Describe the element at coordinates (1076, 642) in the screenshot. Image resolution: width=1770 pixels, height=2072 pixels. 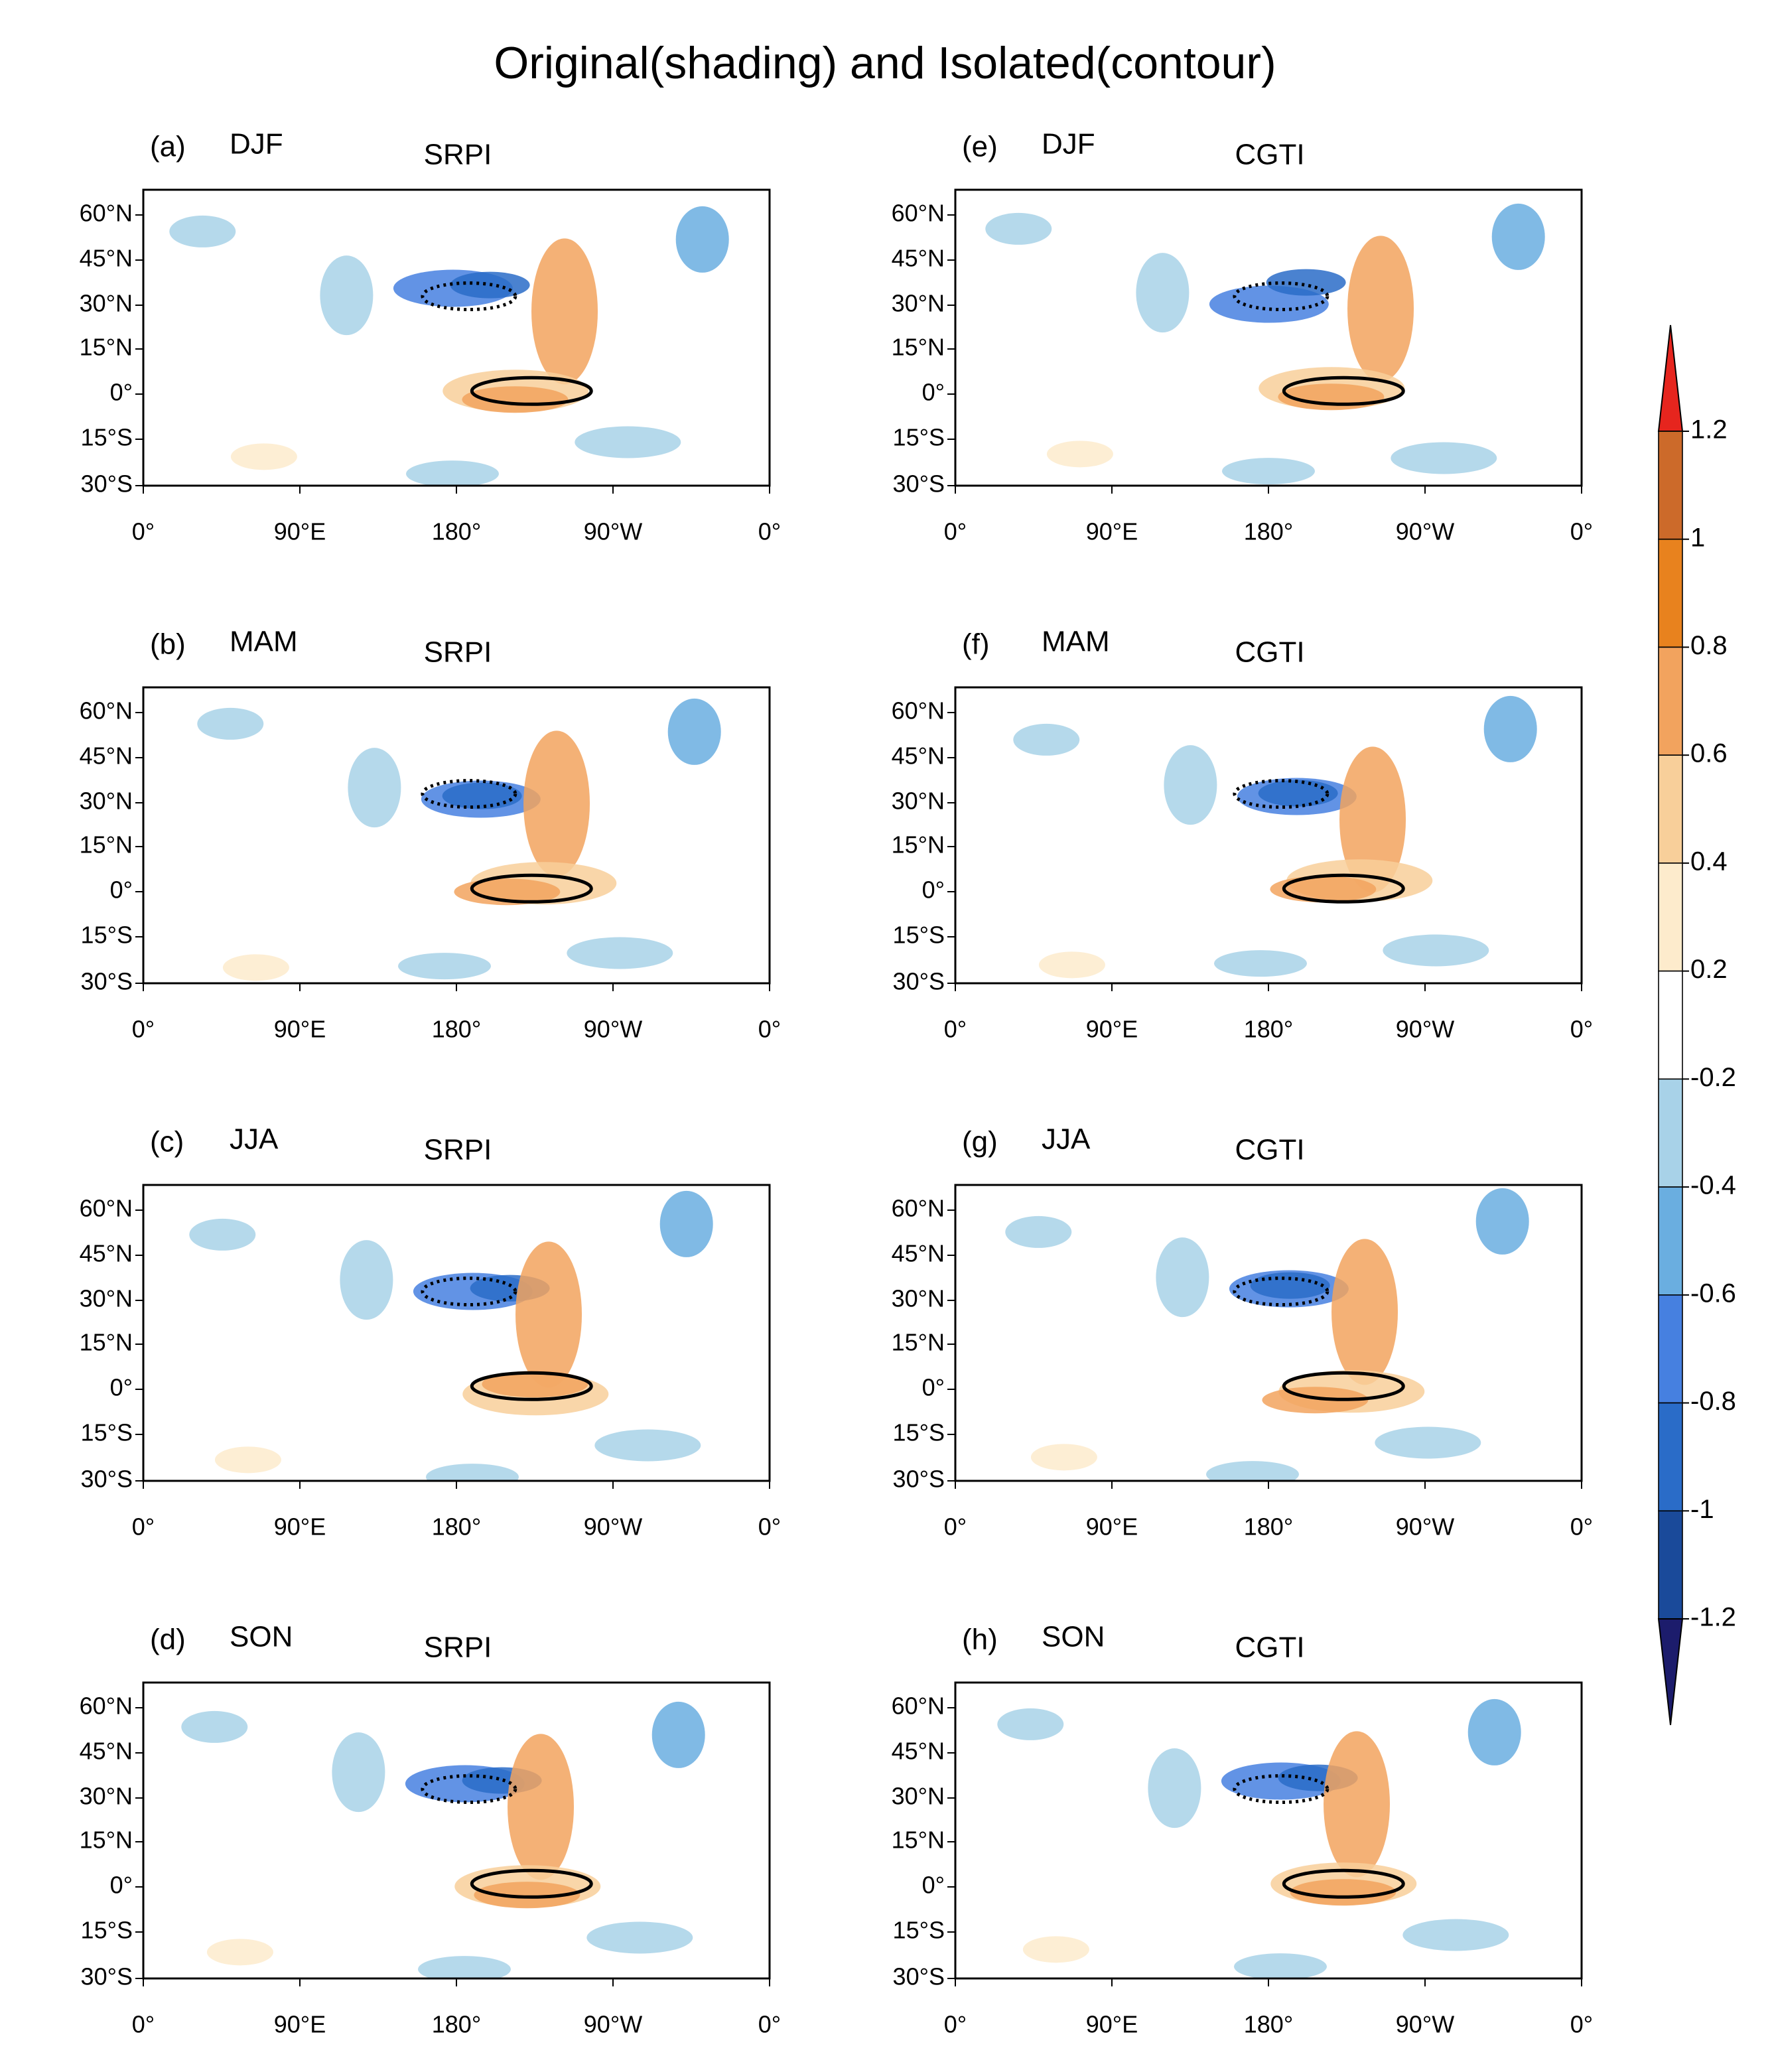
I see `panel-season: MAM` at that location.